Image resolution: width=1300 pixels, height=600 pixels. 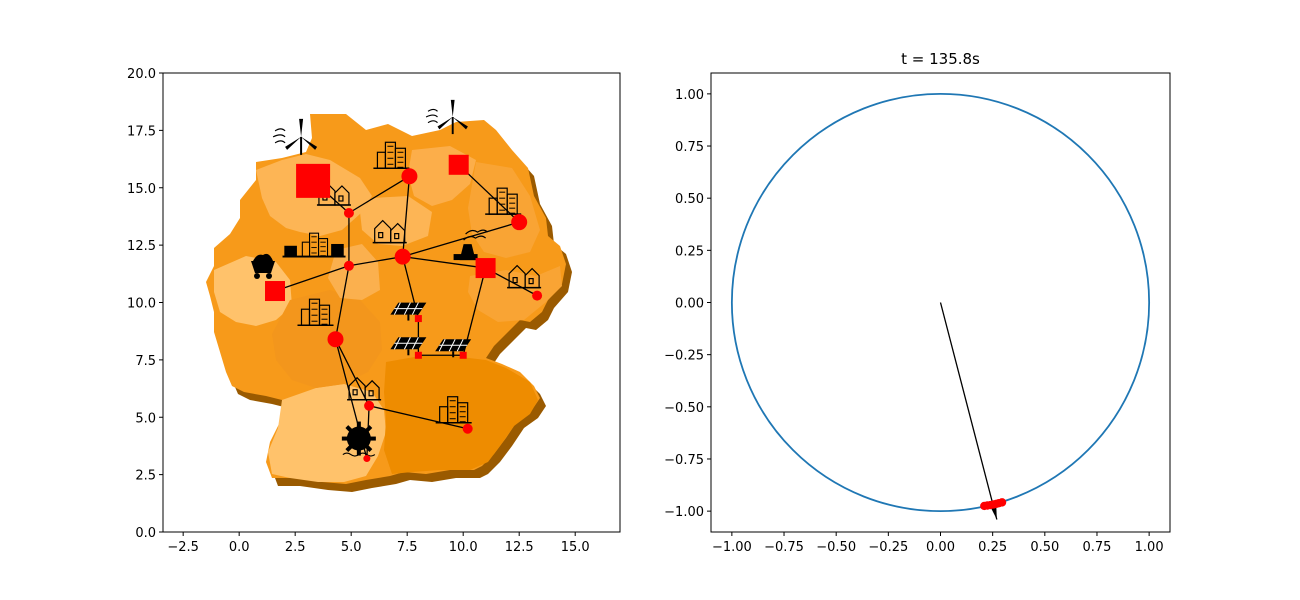 What do you see at coordinates (1097, 547) in the screenshot?
I see `x-tick-label: 0.75` at bounding box center [1097, 547].